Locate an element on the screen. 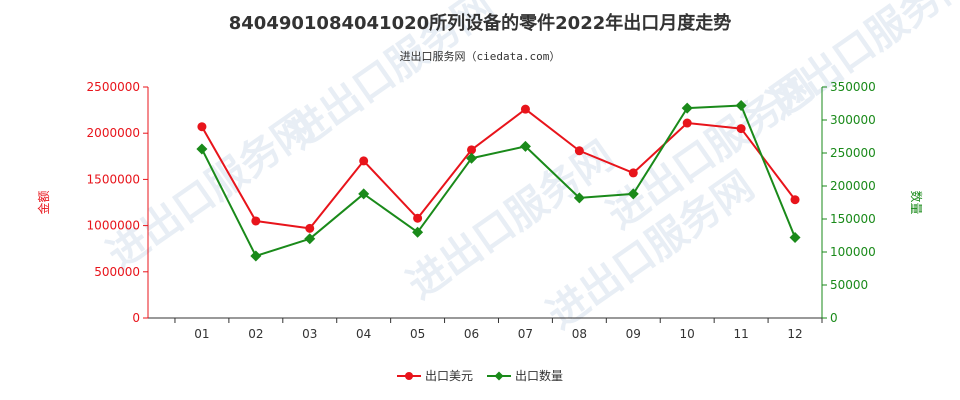  legend-label: 出口美元 is located at coordinates (449, 376).